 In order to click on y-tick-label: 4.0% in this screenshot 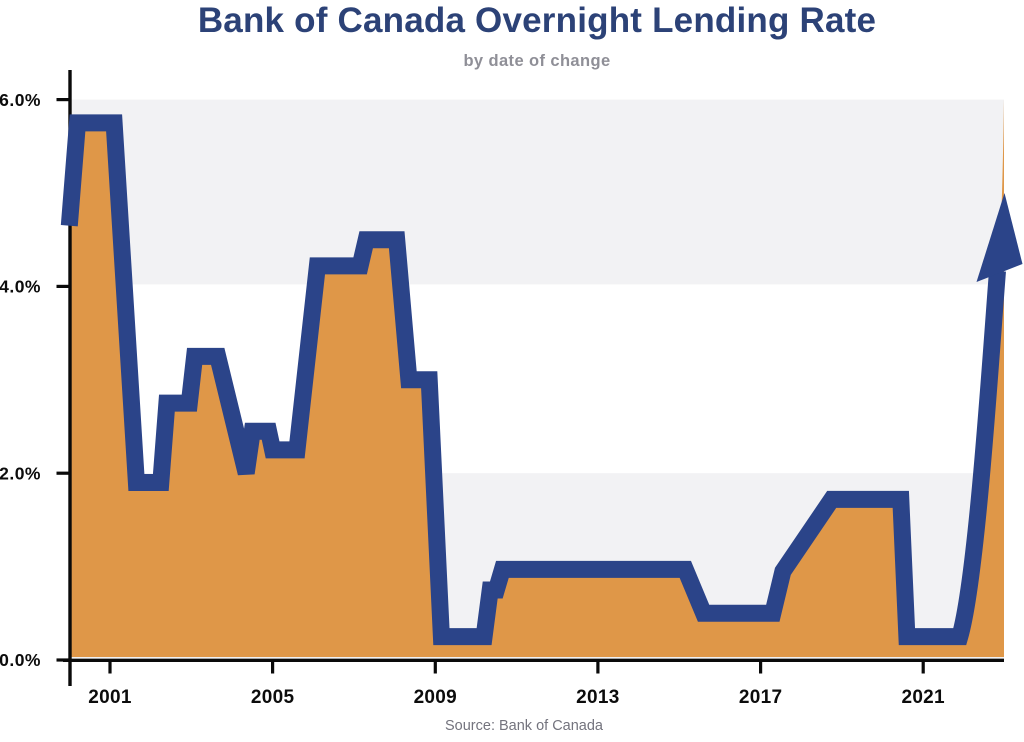, I will do `click(20, 287)`.